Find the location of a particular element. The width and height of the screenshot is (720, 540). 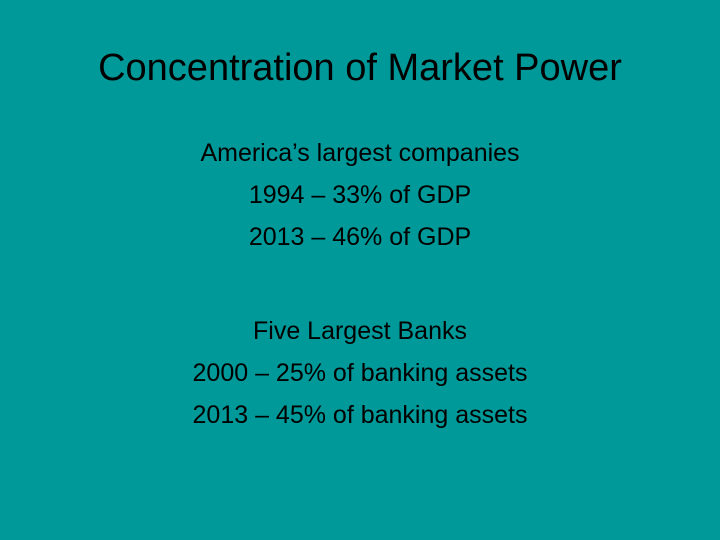

stat-line: 2000 – 25% of banking assets is located at coordinates (360, 373).